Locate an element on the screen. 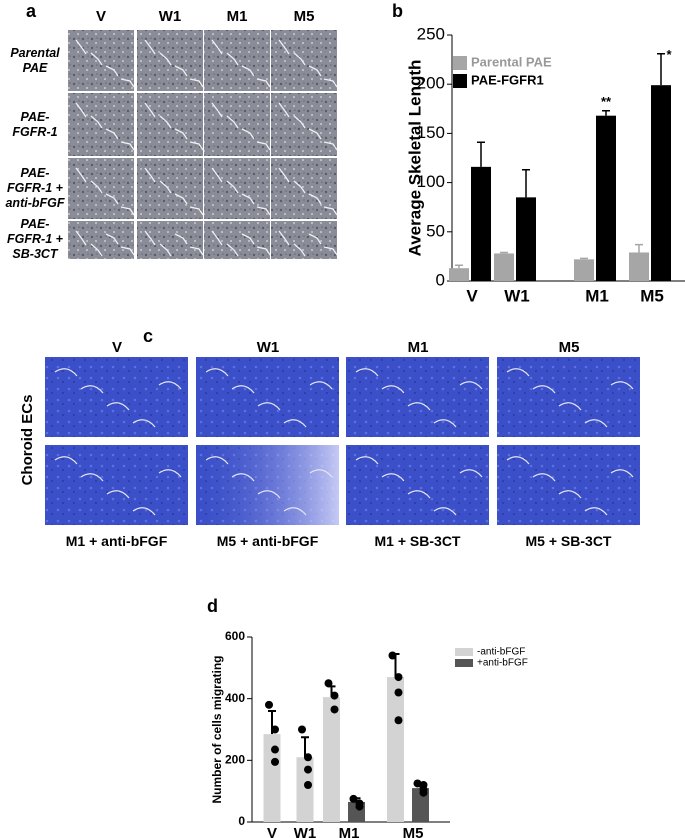 This screenshot has height=838, width=685. row-label: PAE-FGFR-1 + anti-bFGF is located at coordinates (35, 187).